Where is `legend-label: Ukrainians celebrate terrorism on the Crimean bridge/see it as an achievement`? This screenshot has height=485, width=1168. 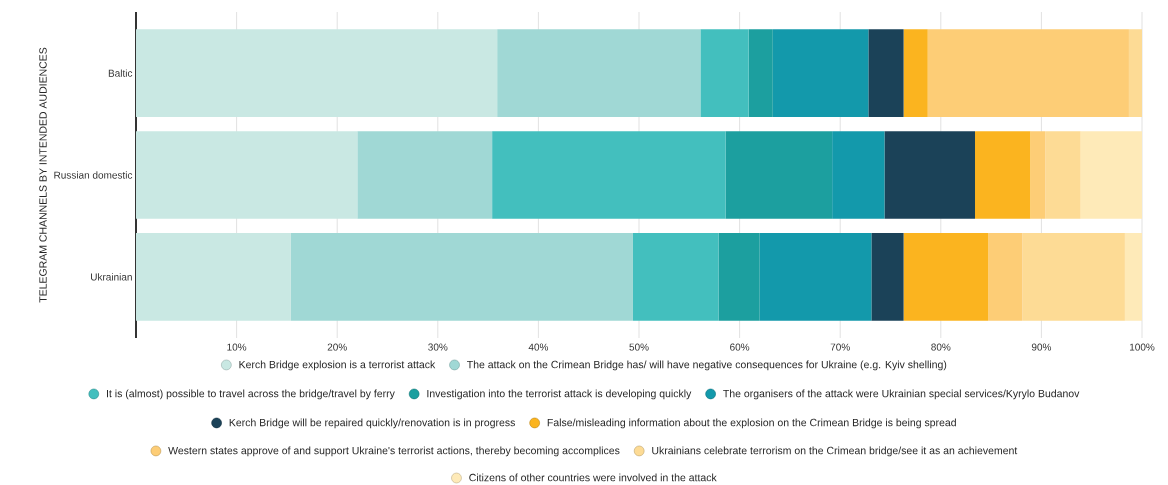
legend-label: Ukrainians celebrate terrorism on the Crimean bridge/see it as an achievement is located at coordinates (835, 451).